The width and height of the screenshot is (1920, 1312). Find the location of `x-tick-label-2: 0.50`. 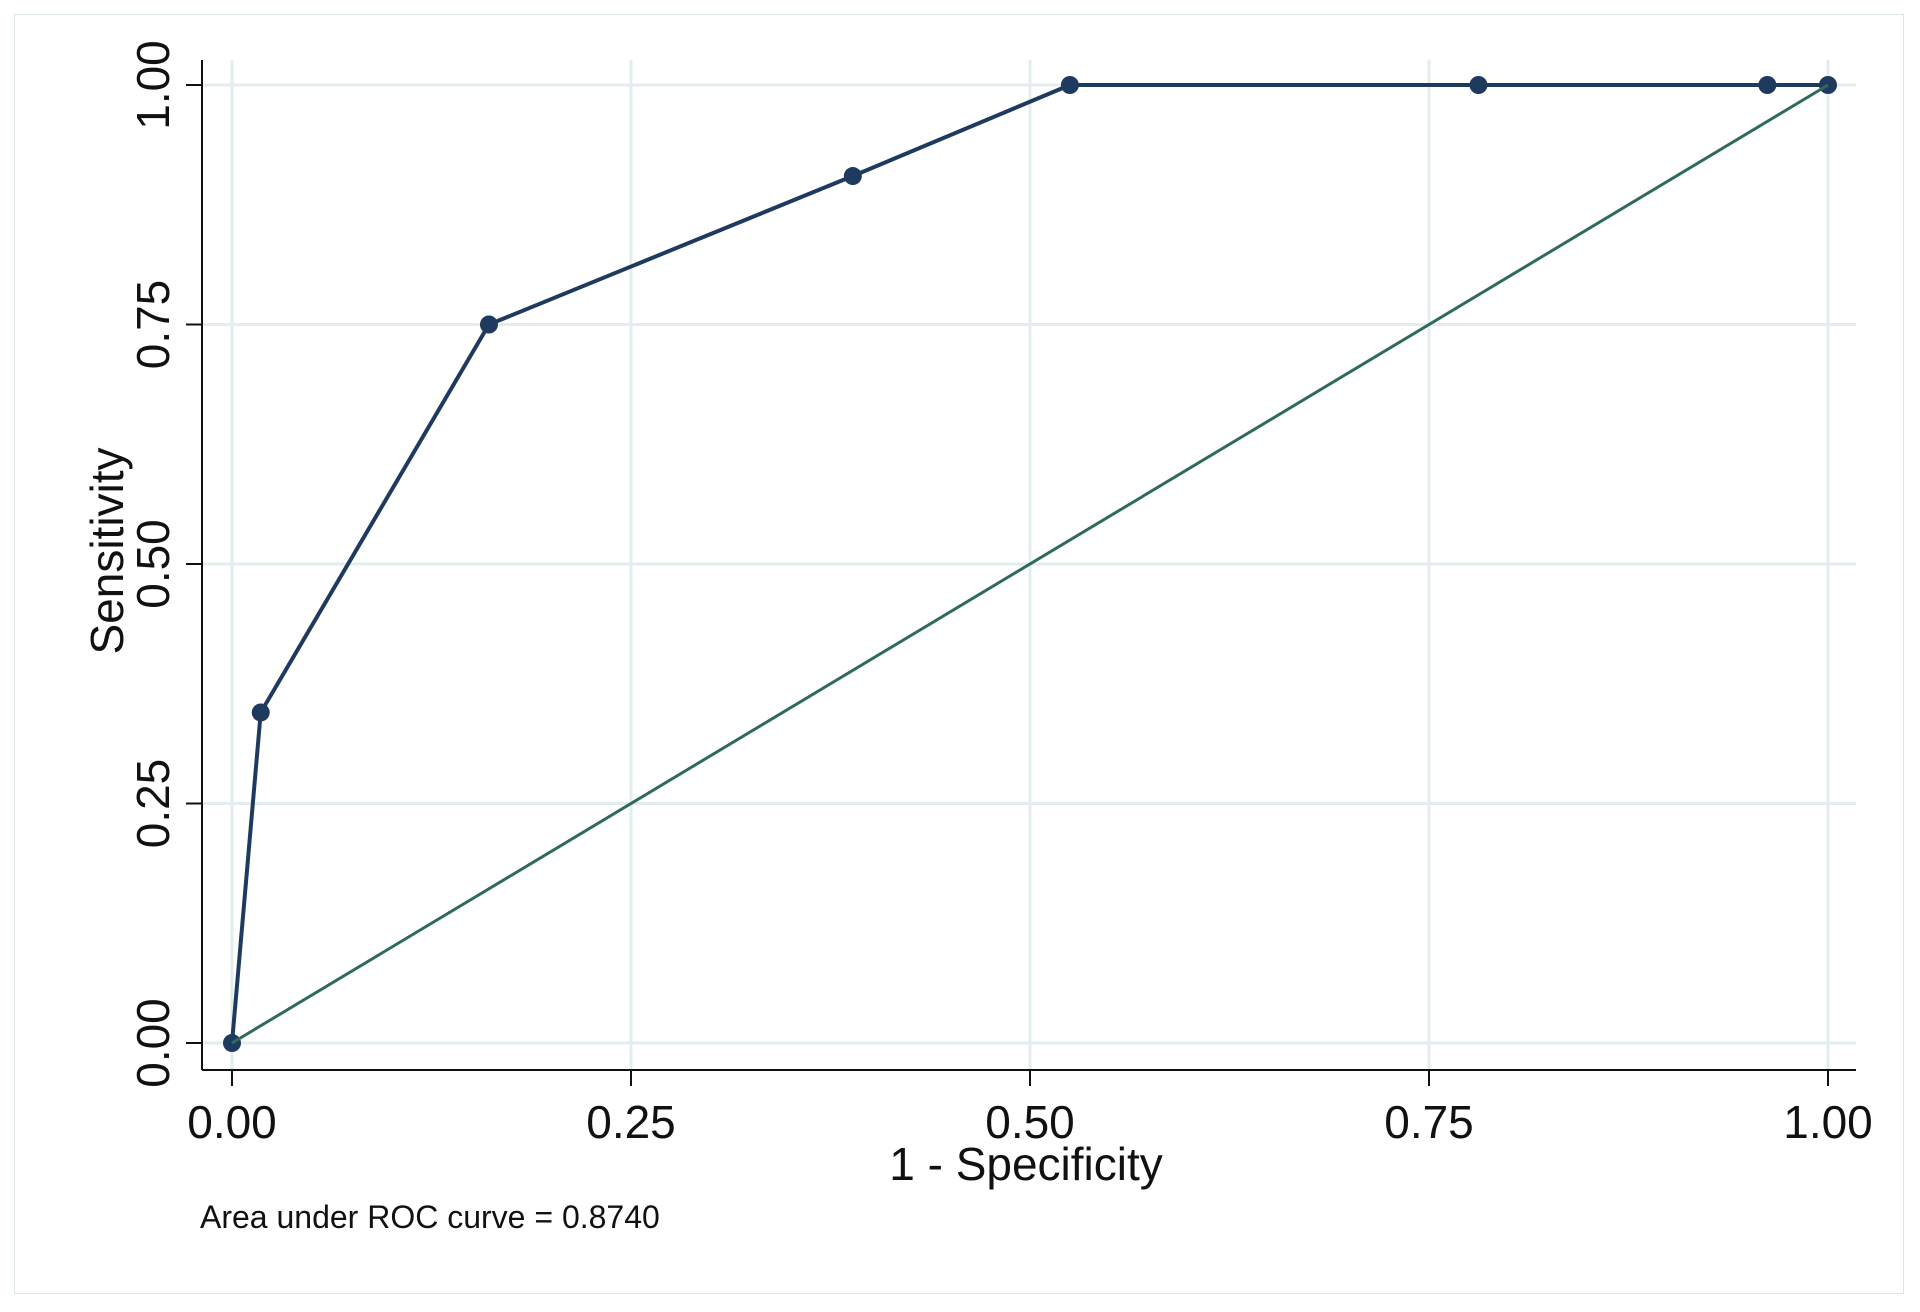

x-tick-label-2: 0.50 is located at coordinates (1030, 1122).